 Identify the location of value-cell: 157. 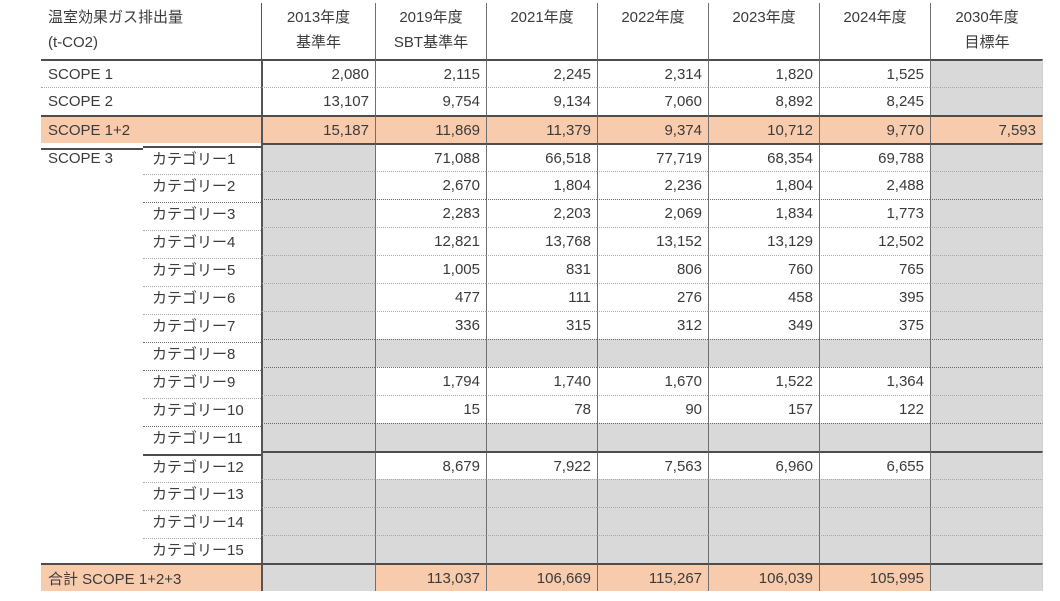
(763, 409).